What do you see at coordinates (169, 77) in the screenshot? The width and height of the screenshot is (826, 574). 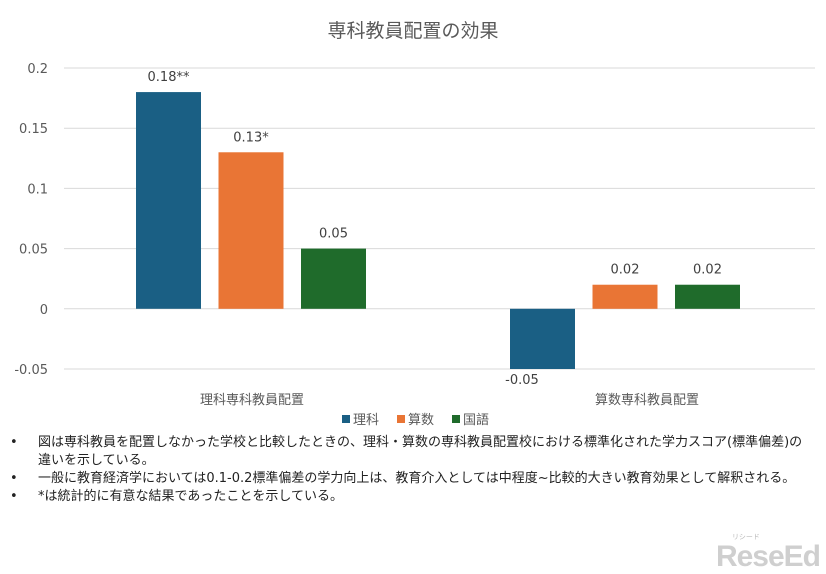 I see `data-label: 0.18**` at bounding box center [169, 77].